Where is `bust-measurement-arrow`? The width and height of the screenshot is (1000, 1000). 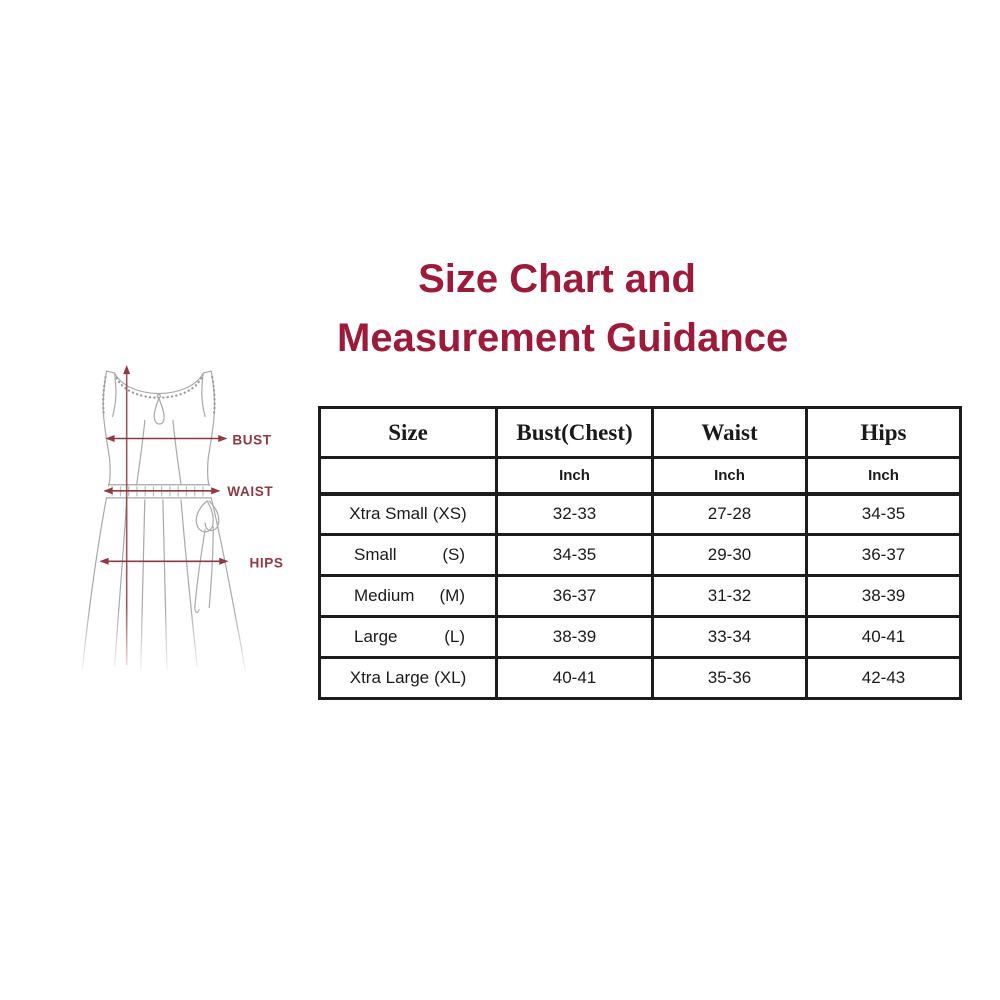 bust-measurement-arrow is located at coordinates (166, 438).